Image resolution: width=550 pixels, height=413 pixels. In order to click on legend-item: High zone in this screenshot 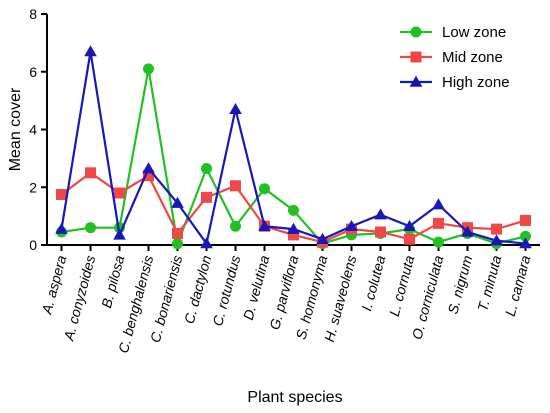, I will do `click(455, 82)`.